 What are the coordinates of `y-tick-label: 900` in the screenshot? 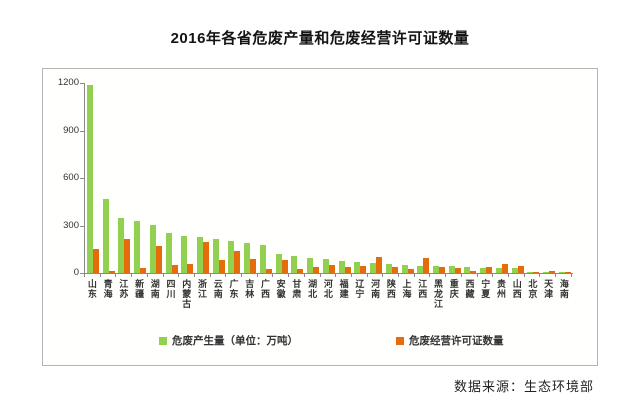 It's located at (71, 130).